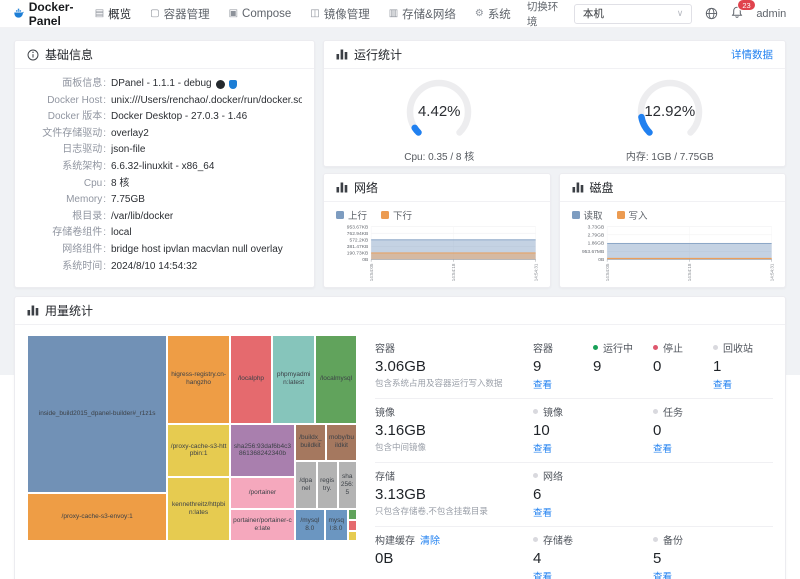 The height and width of the screenshot is (579, 800). What do you see at coordinates (752, 55) in the screenshot?
I see `detail-data-link: 详情数据` at bounding box center [752, 55].